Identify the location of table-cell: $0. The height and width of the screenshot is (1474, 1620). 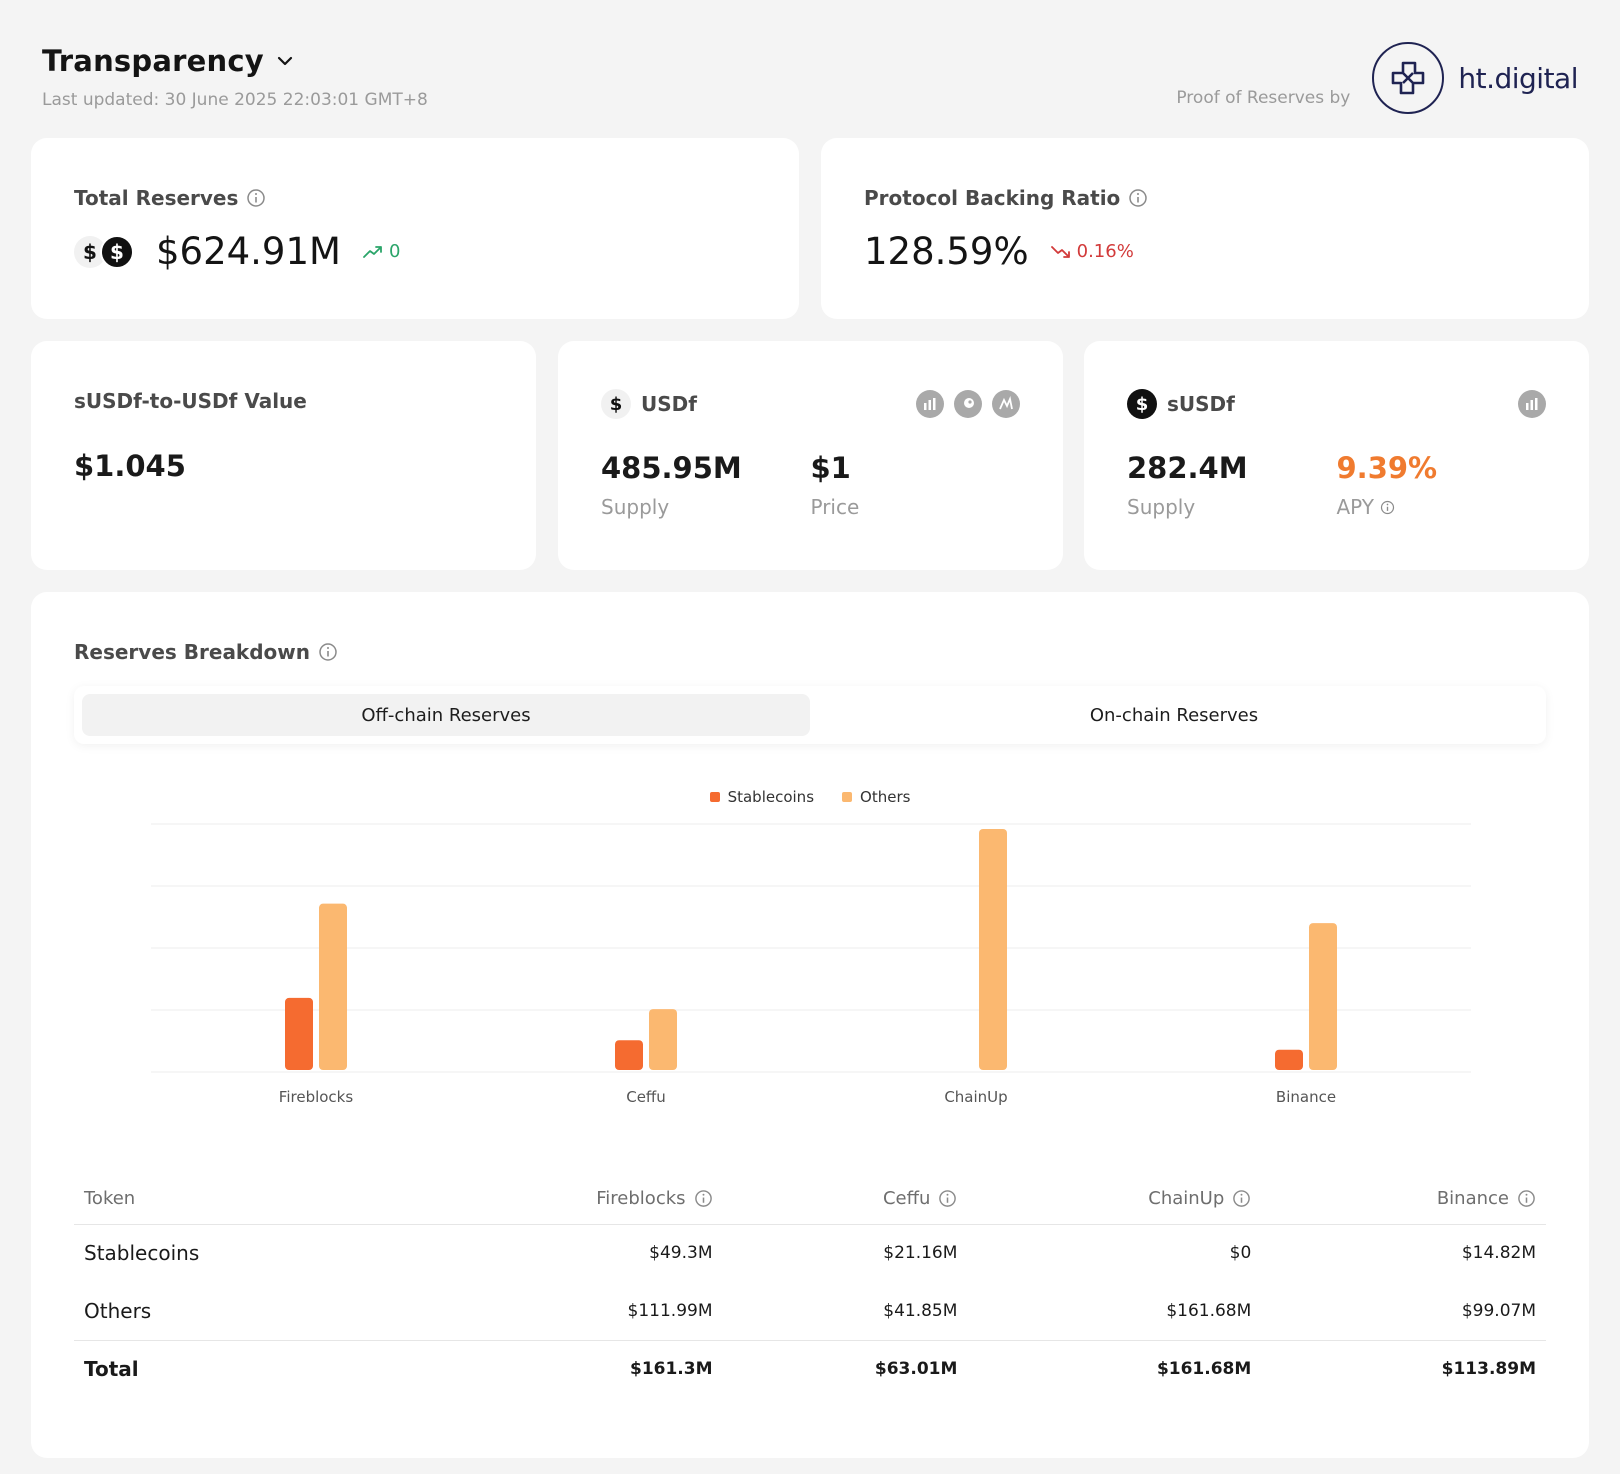
(1240, 1253).